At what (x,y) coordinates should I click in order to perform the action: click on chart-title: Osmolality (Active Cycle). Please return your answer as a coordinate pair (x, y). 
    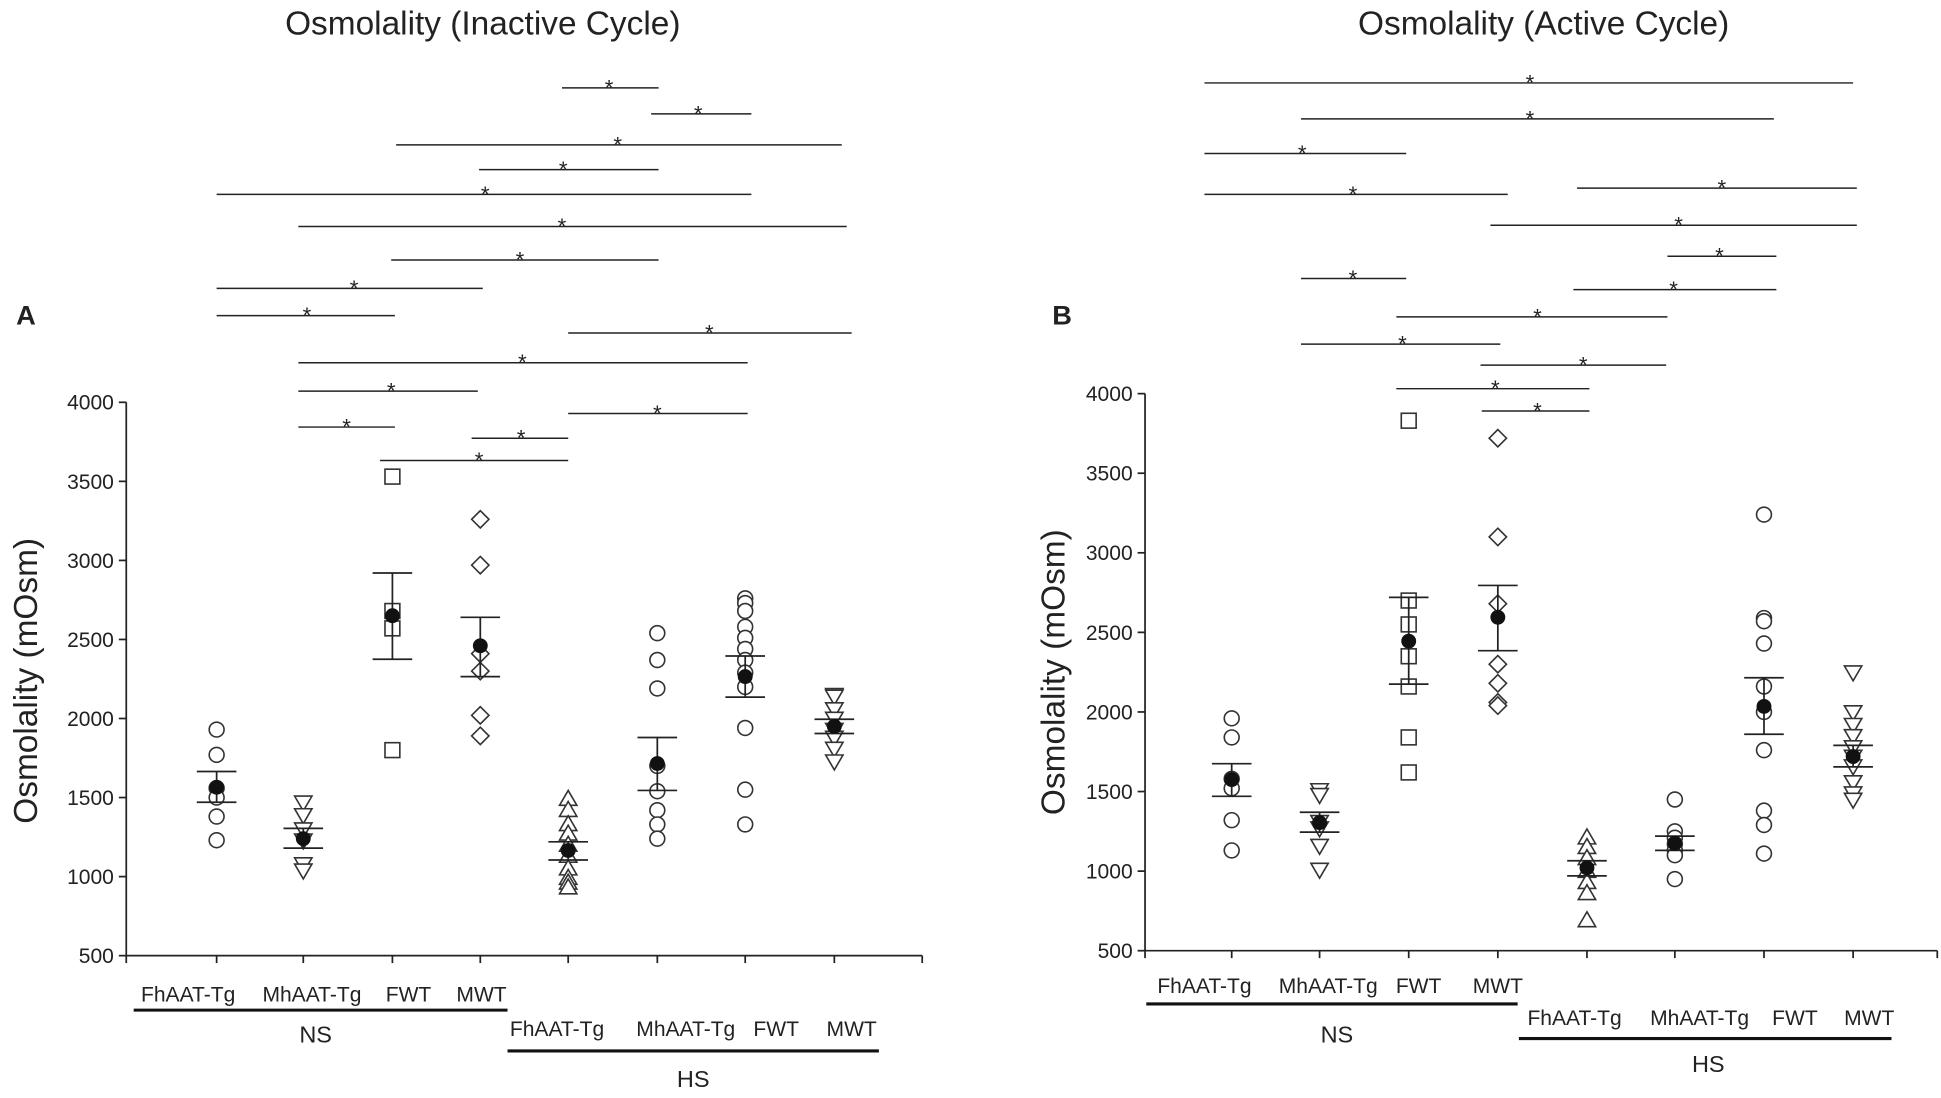
    Looking at the image, I should click on (1543, 24).